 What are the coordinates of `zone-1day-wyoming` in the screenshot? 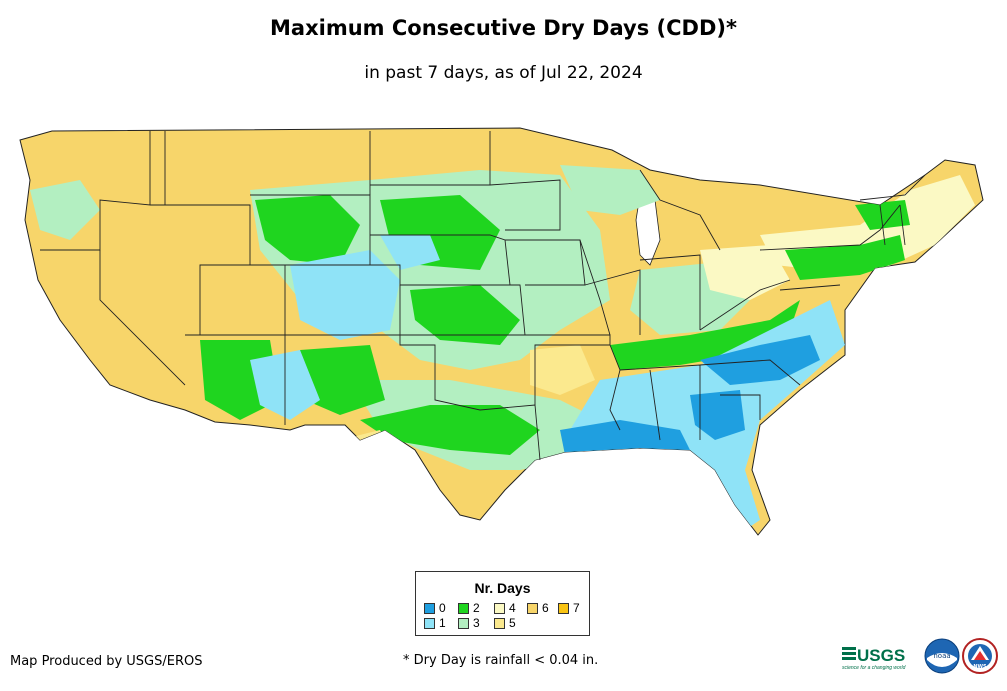 It's located at (410, 252).